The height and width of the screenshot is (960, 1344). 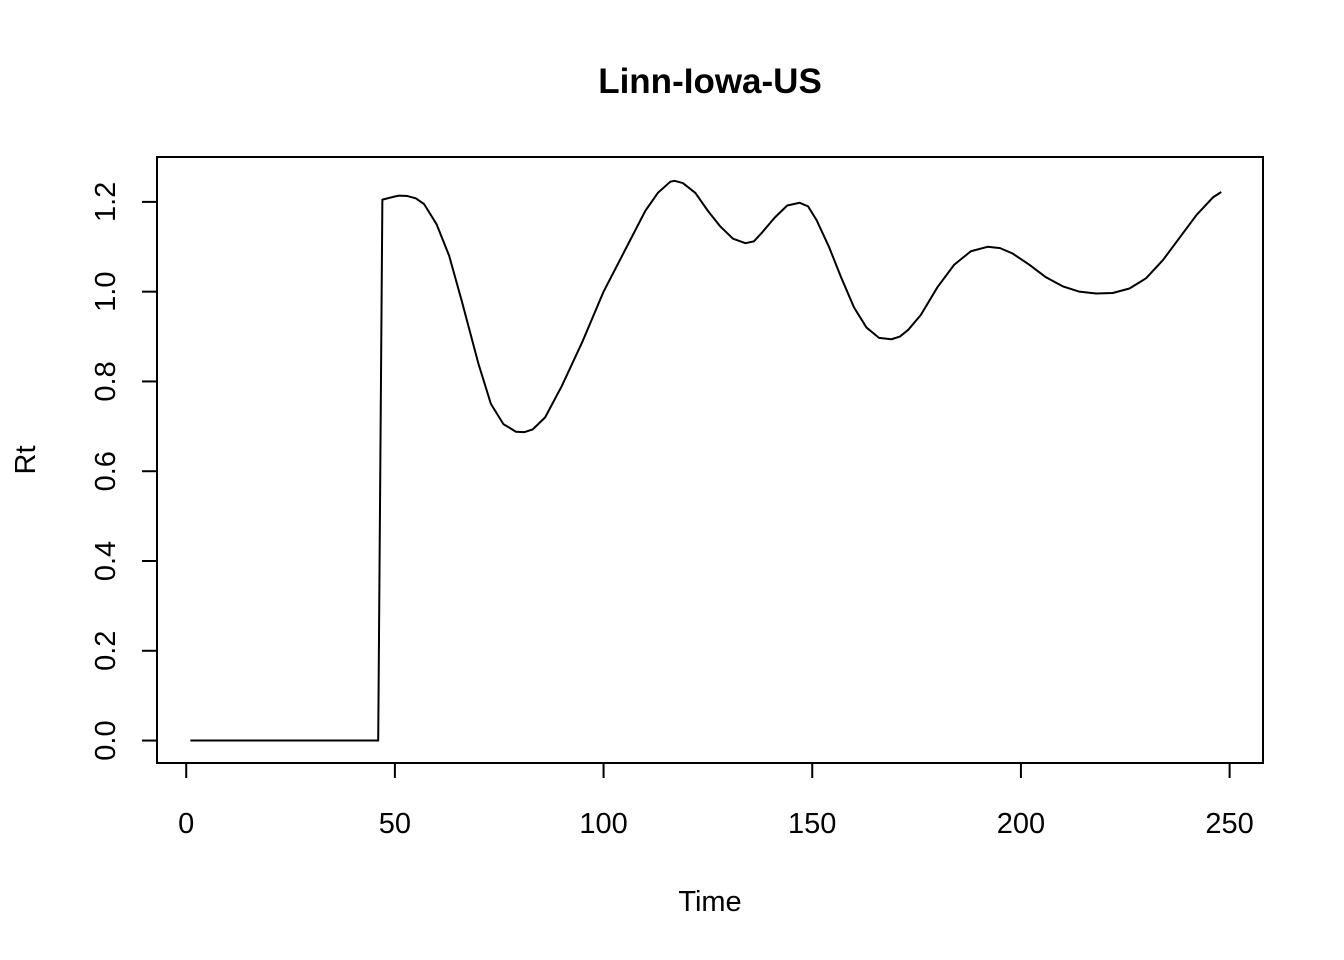 What do you see at coordinates (123, 471) in the screenshot?
I see `y-axis: 0.0 0.2 0.4 0.6 0.8 1.0 1.2` at bounding box center [123, 471].